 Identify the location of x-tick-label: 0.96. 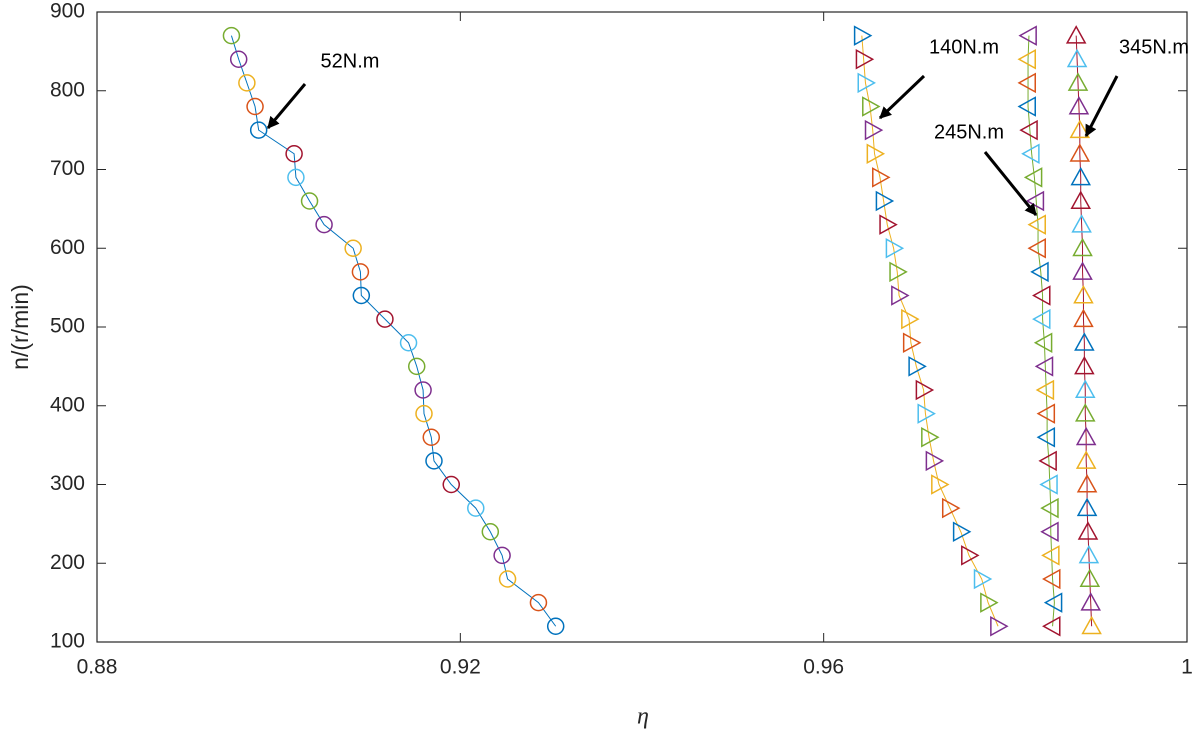
(823, 667).